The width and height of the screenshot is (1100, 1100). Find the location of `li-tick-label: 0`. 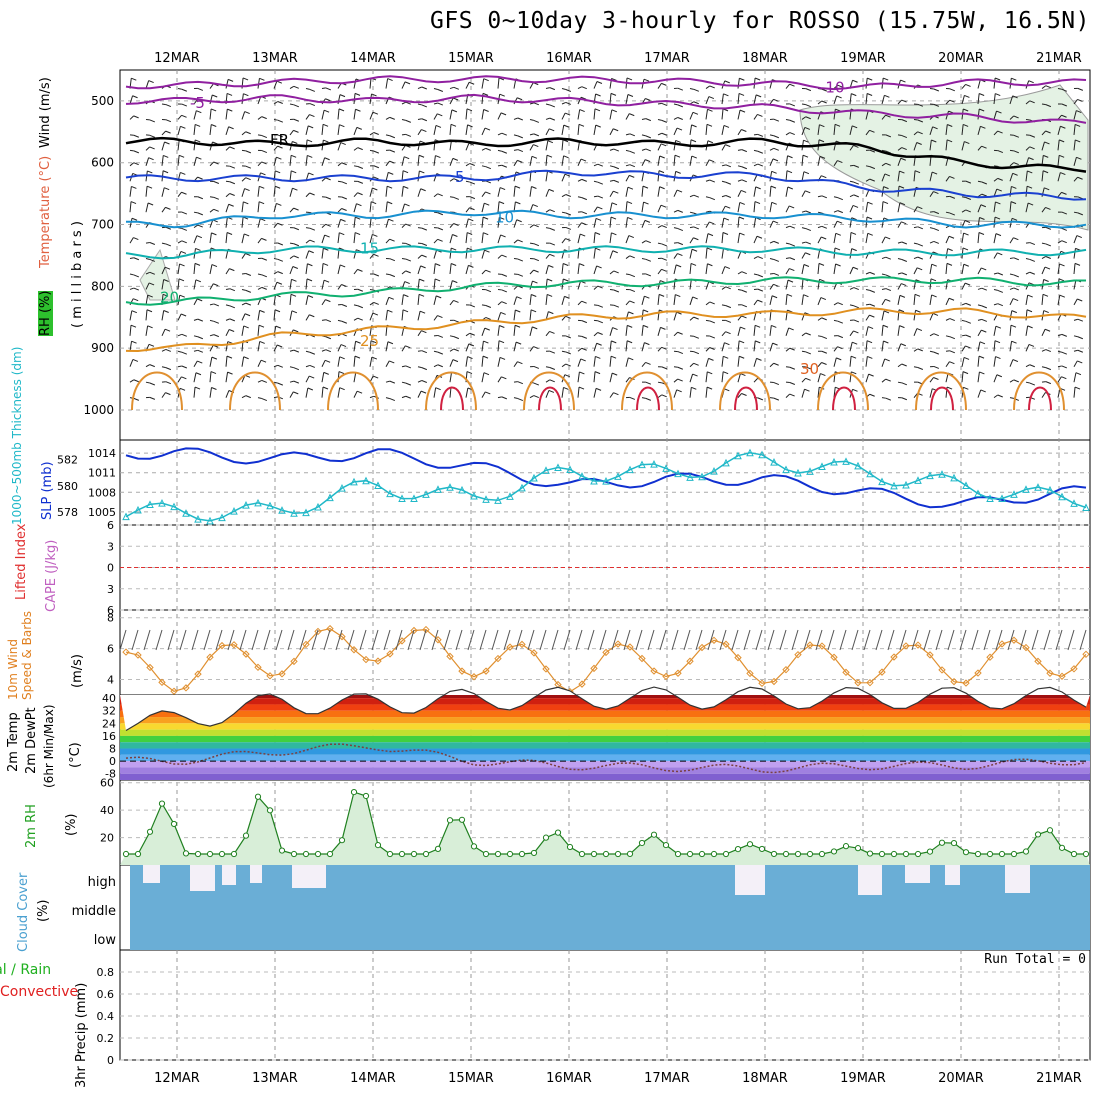

li-tick-label: 0 is located at coordinates (110, 568).